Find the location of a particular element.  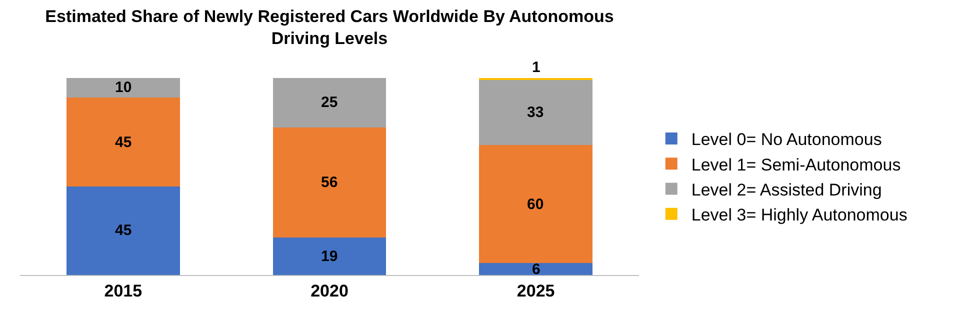

data-label: 56 is located at coordinates (329, 182).